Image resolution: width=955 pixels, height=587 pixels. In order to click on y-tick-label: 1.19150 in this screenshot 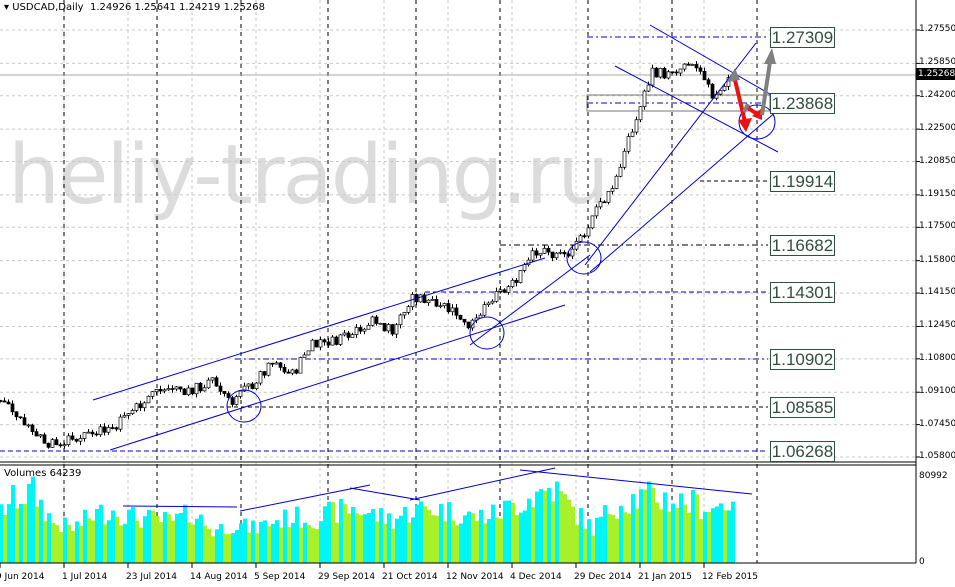, I will do `click(937, 193)`.